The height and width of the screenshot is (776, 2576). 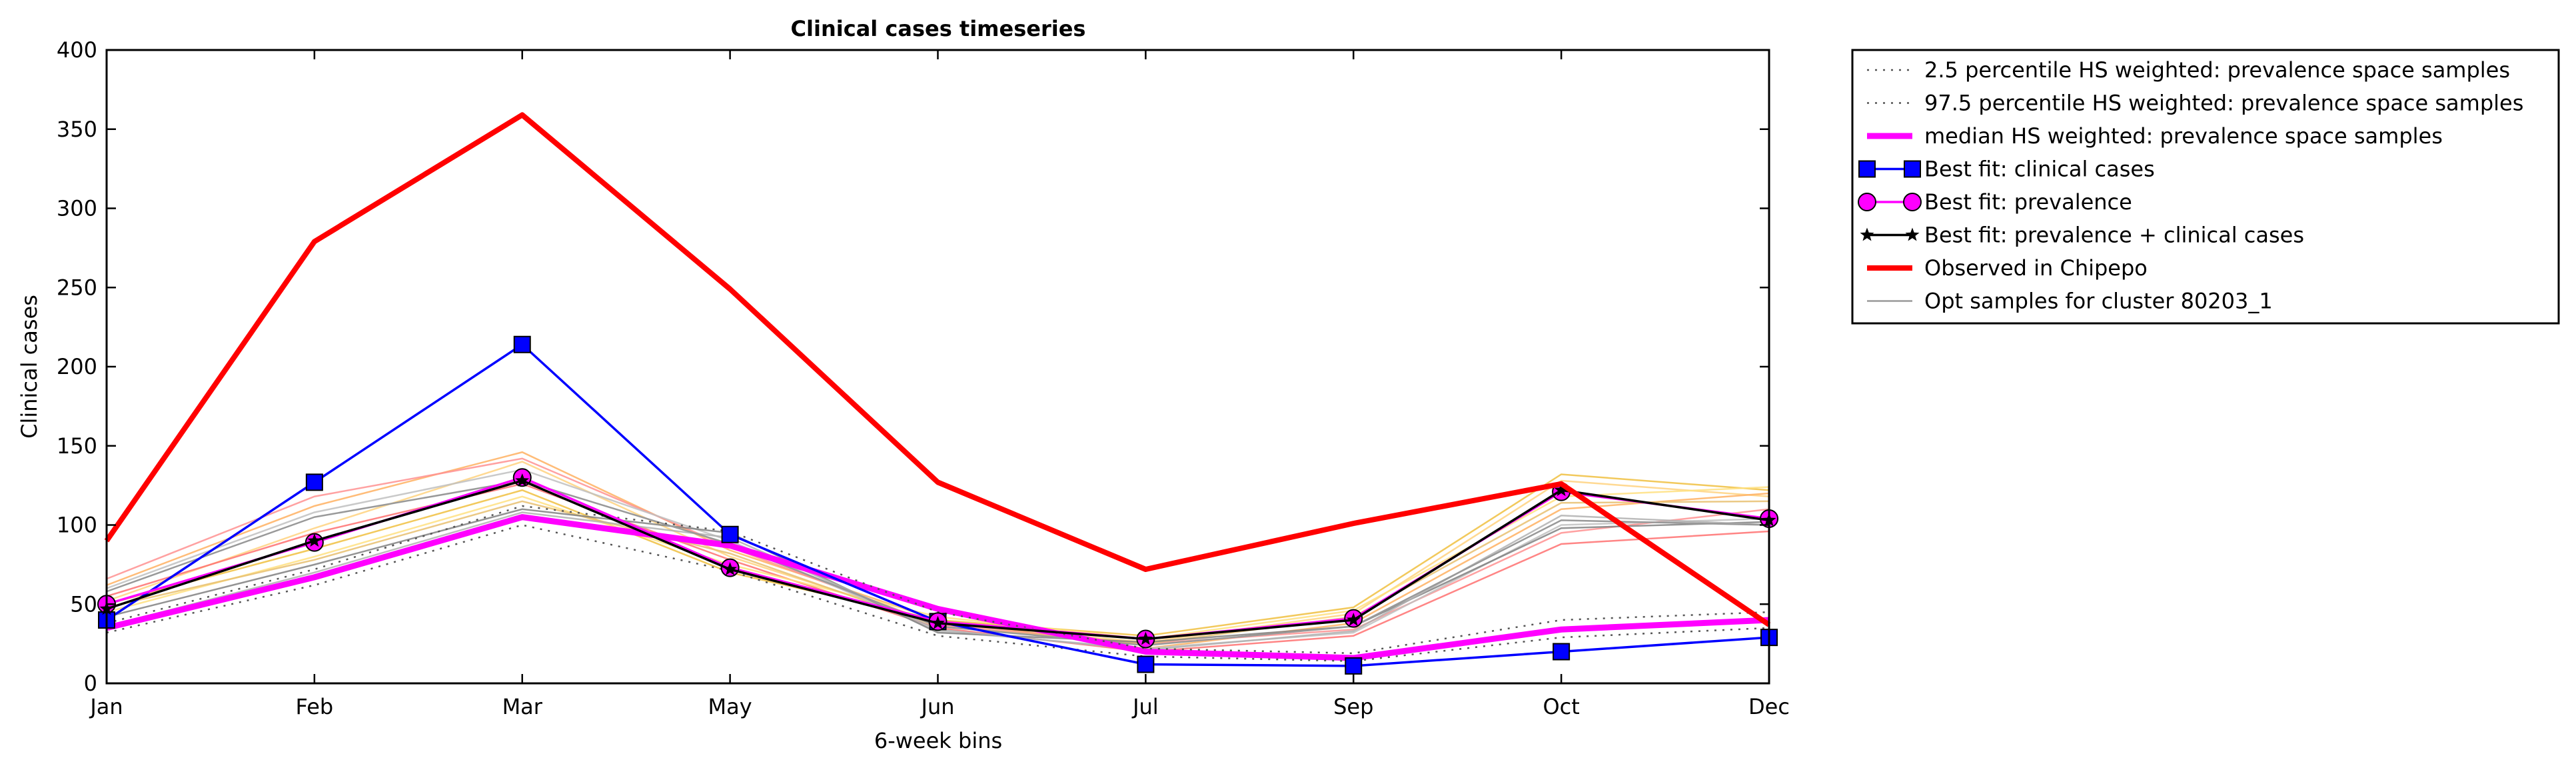 I want to click on x-tick-label: Jul, so click(x=1145, y=706).